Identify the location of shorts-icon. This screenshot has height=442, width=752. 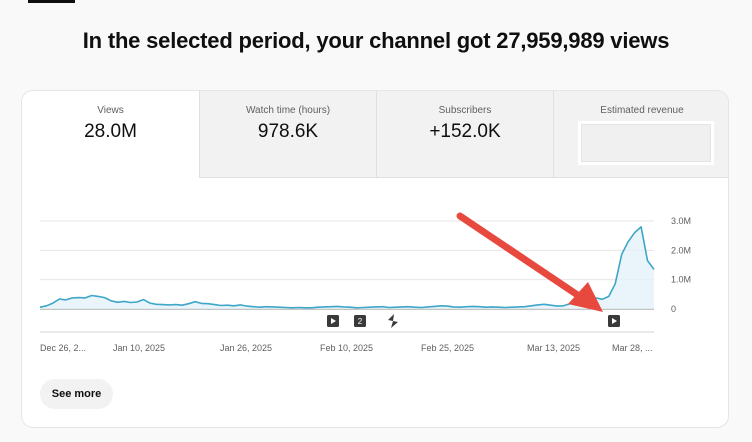
(393, 321).